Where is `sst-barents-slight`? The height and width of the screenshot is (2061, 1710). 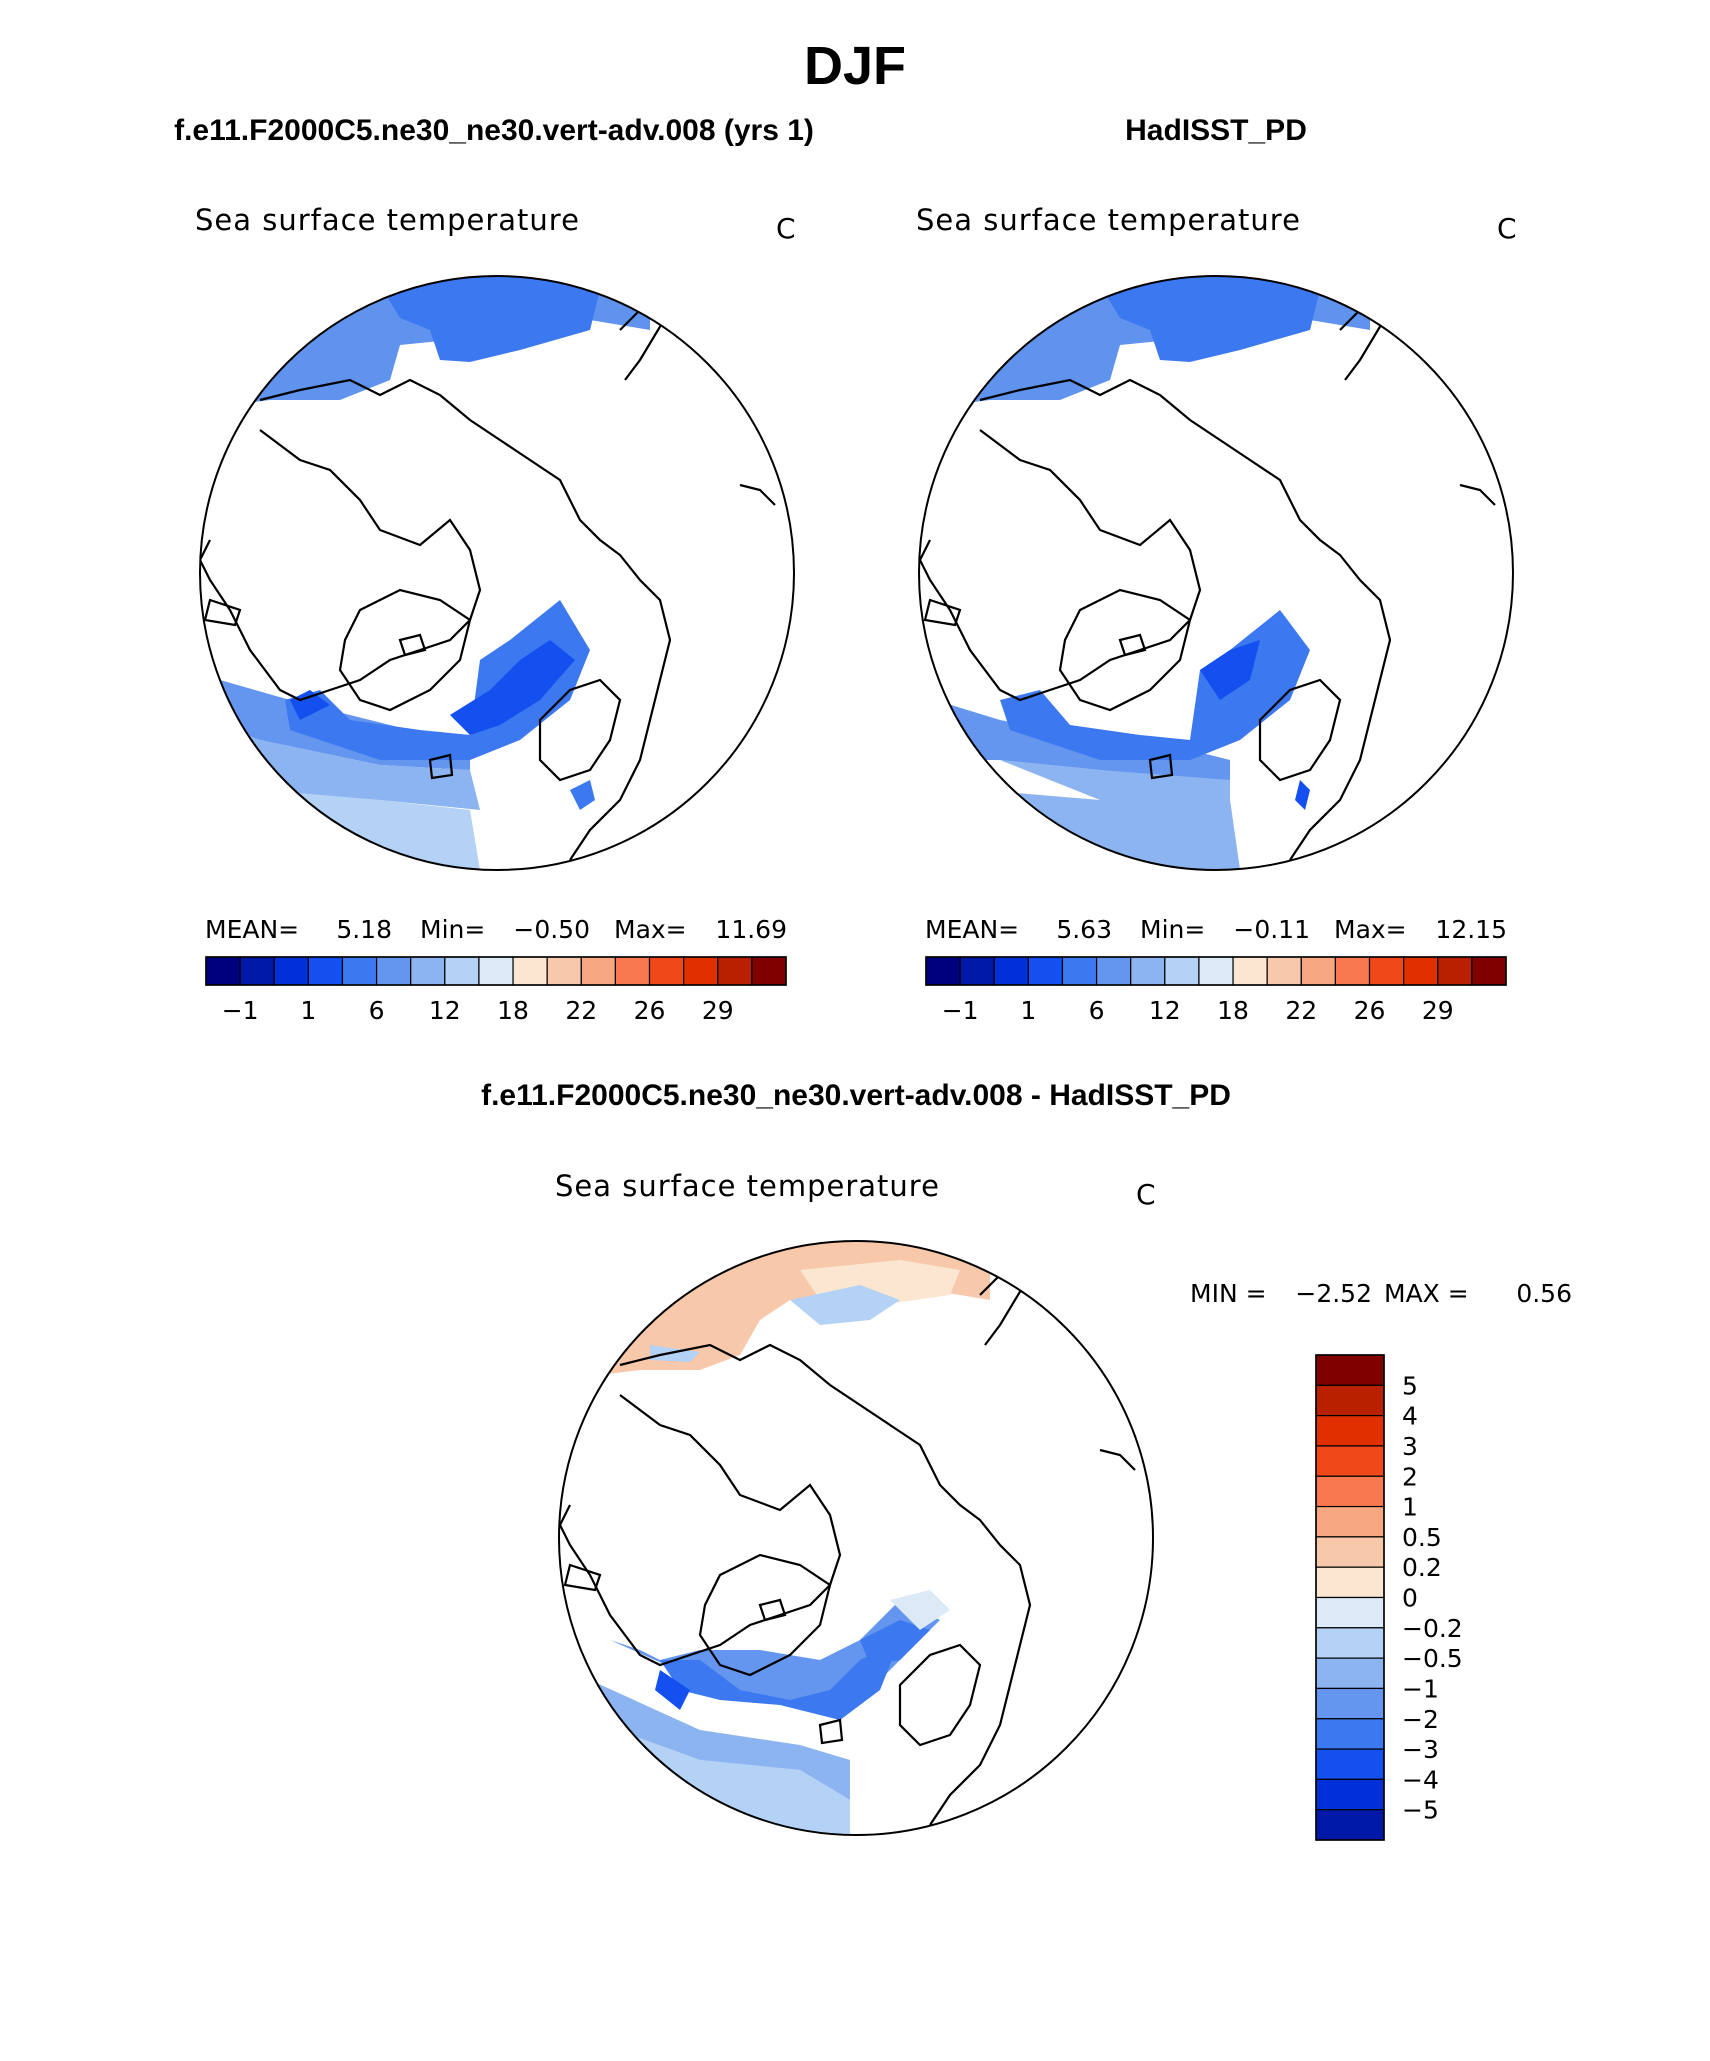 sst-barents-slight is located at coordinates (920, 1610).